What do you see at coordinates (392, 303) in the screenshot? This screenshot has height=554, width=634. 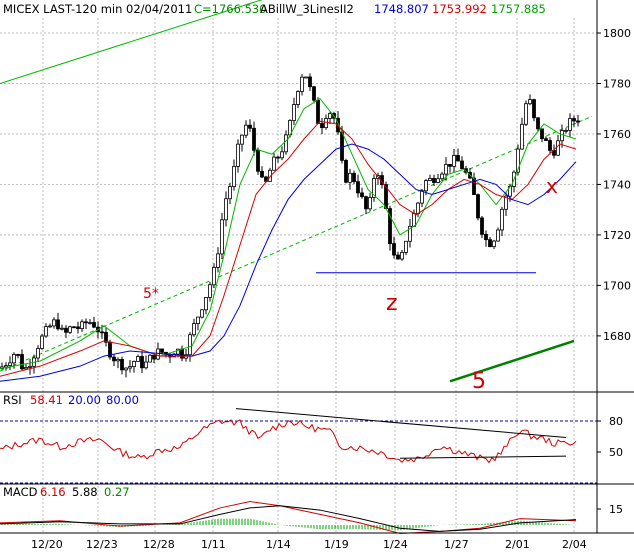 I see `annotation-z: z` at bounding box center [392, 303].